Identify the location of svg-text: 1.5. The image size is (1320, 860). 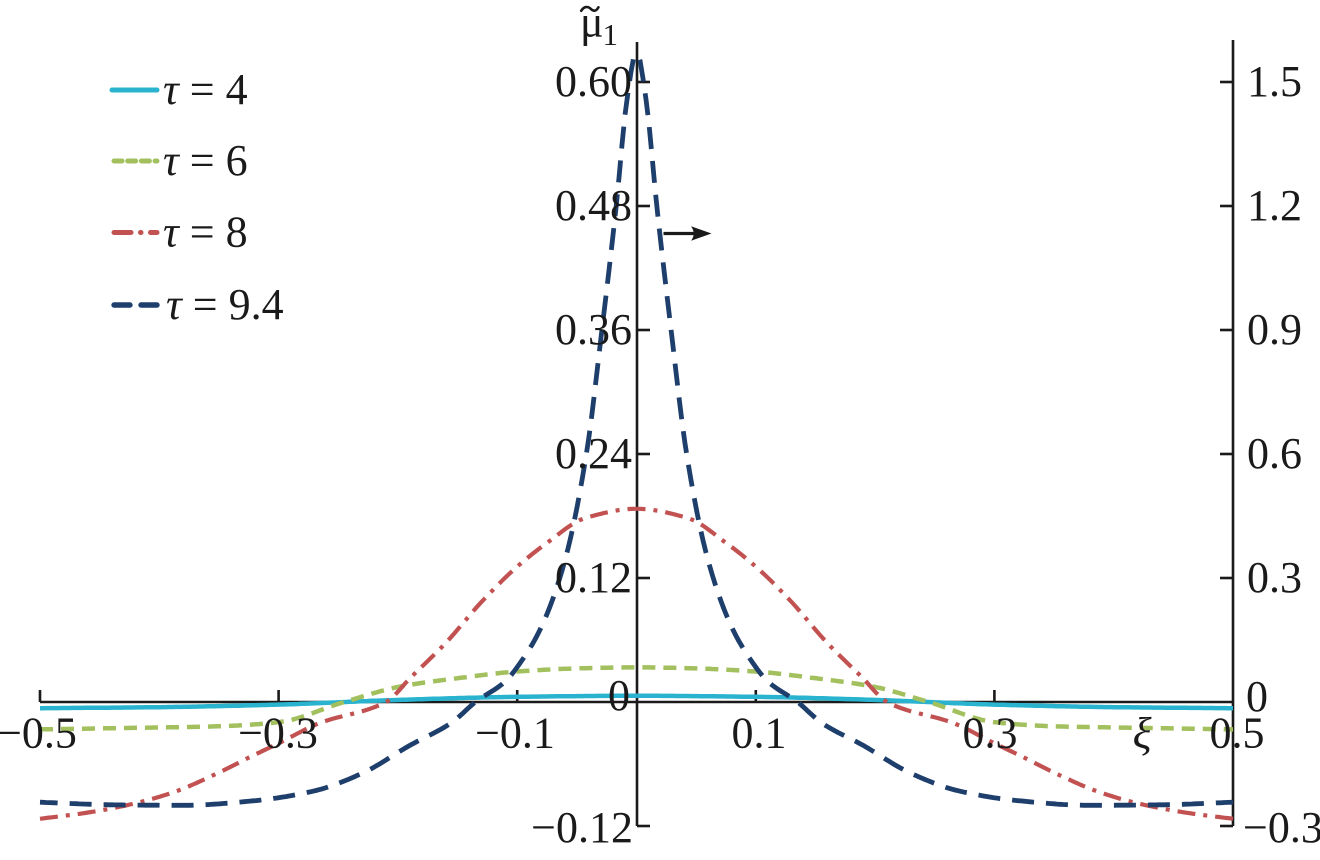
(1274, 81).